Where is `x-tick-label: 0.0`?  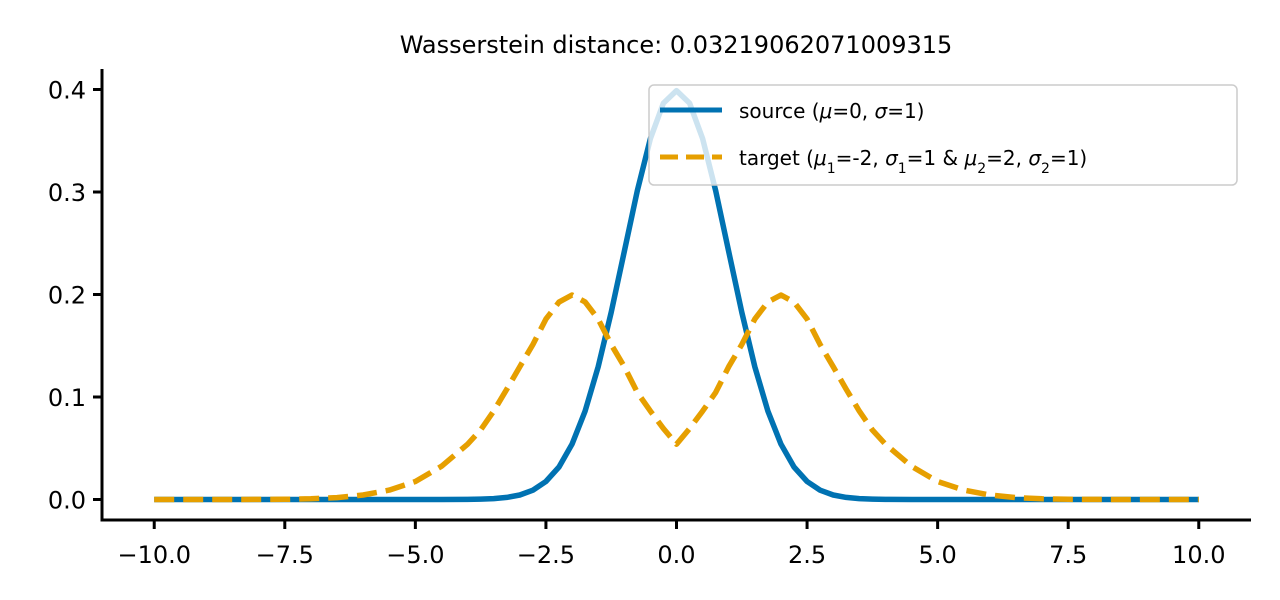 x-tick-label: 0.0 is located at coordinates (676, 555).